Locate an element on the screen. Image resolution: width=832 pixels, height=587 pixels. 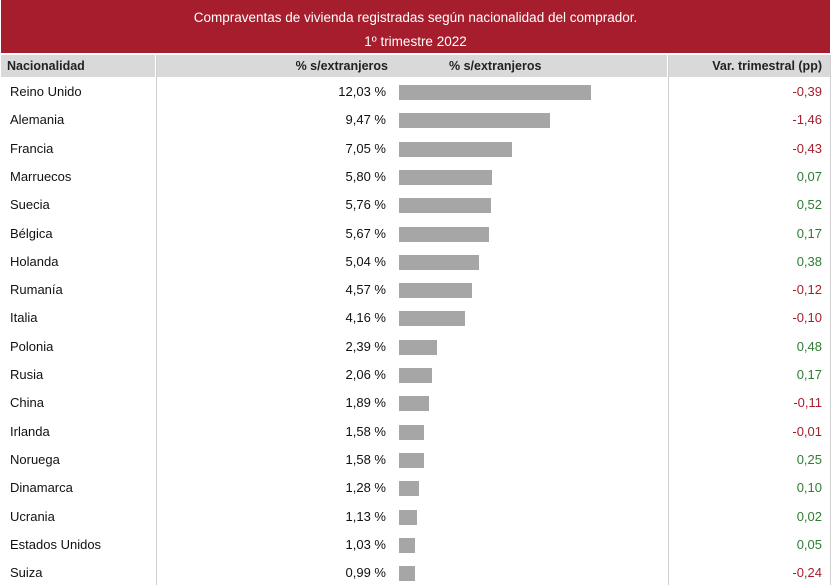
column-header-nacionalidad: Nacionalidad is located at coordinates (78, 66).